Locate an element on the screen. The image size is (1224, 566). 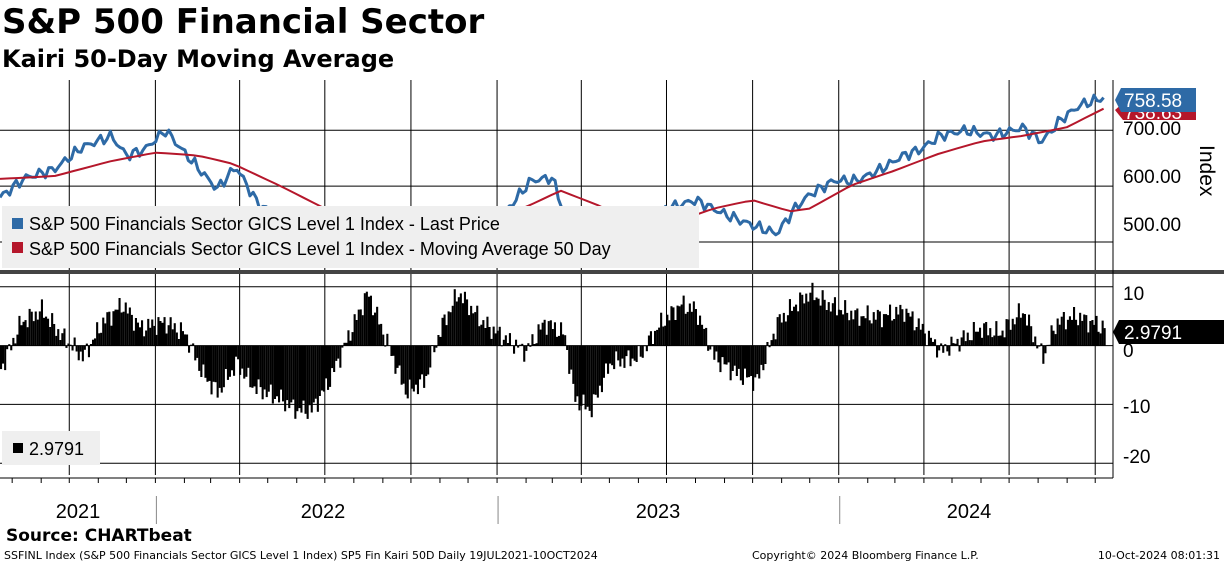
xlabel-2023: 2023 is located at coordinates (658, 512).